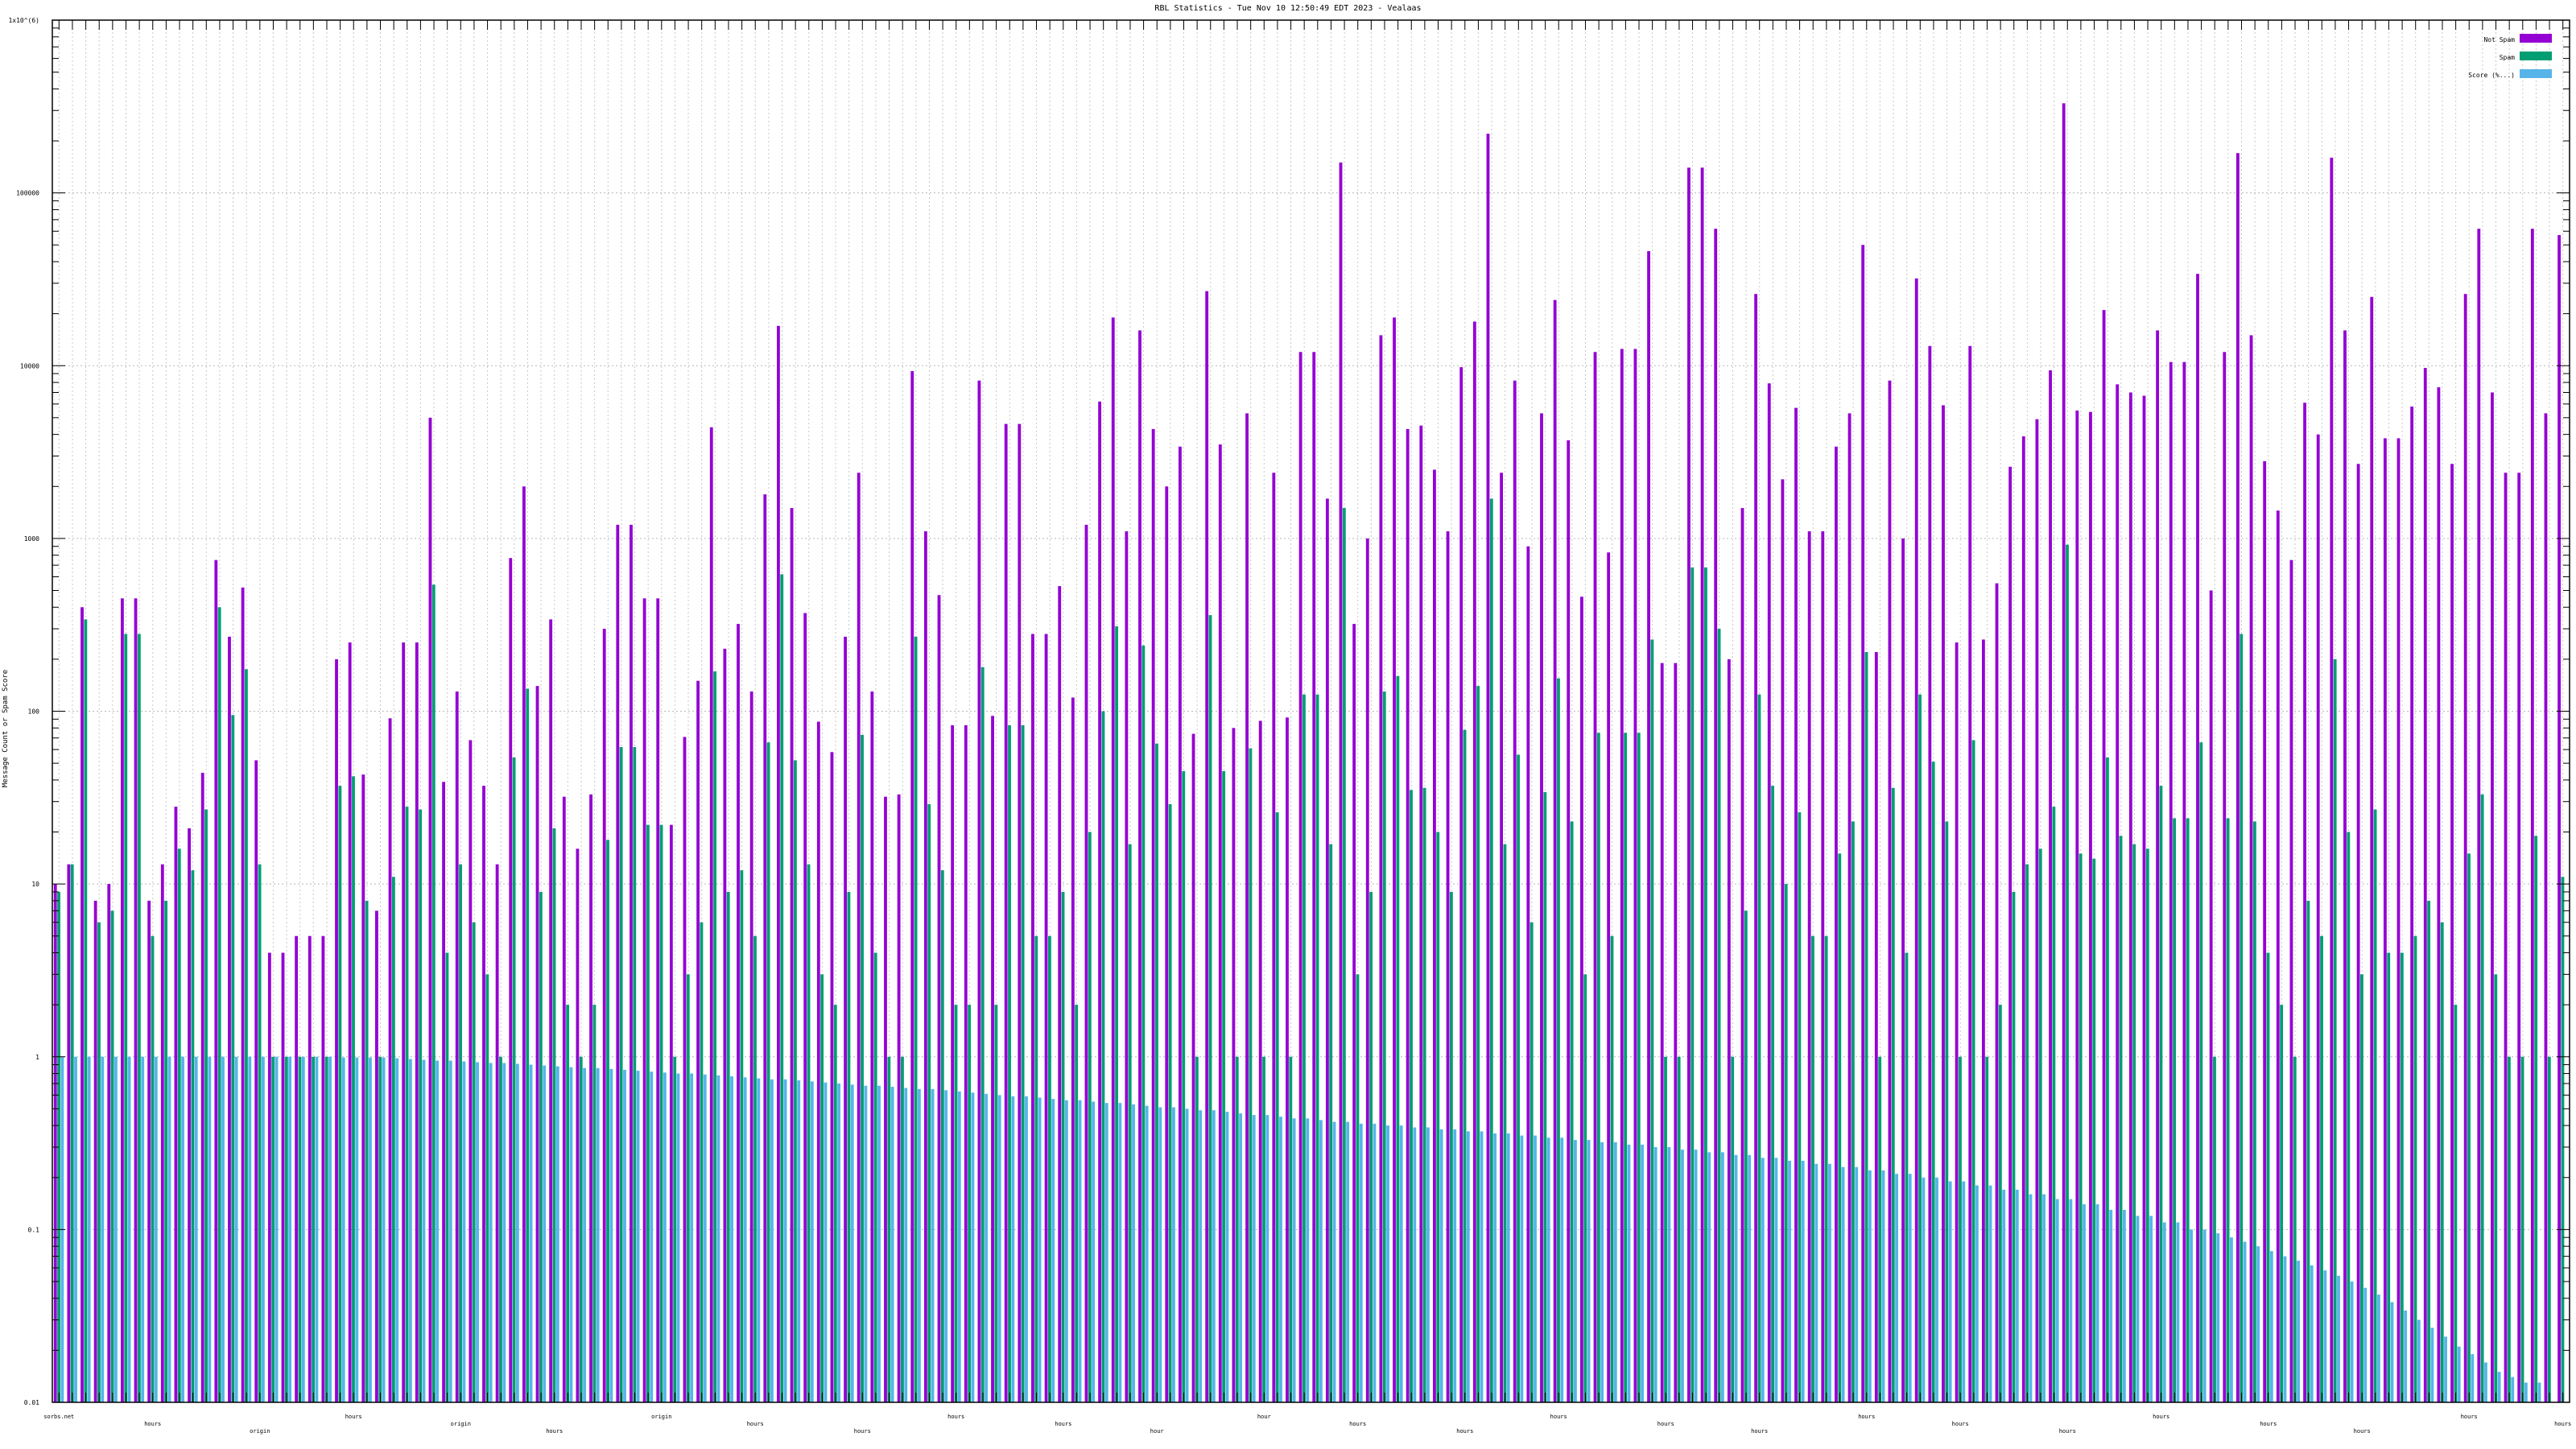  What do you see at coordinates (661, 1417) in the screenshot?
I see `x-tick-label: origin` at bounding box center [661, 1417].